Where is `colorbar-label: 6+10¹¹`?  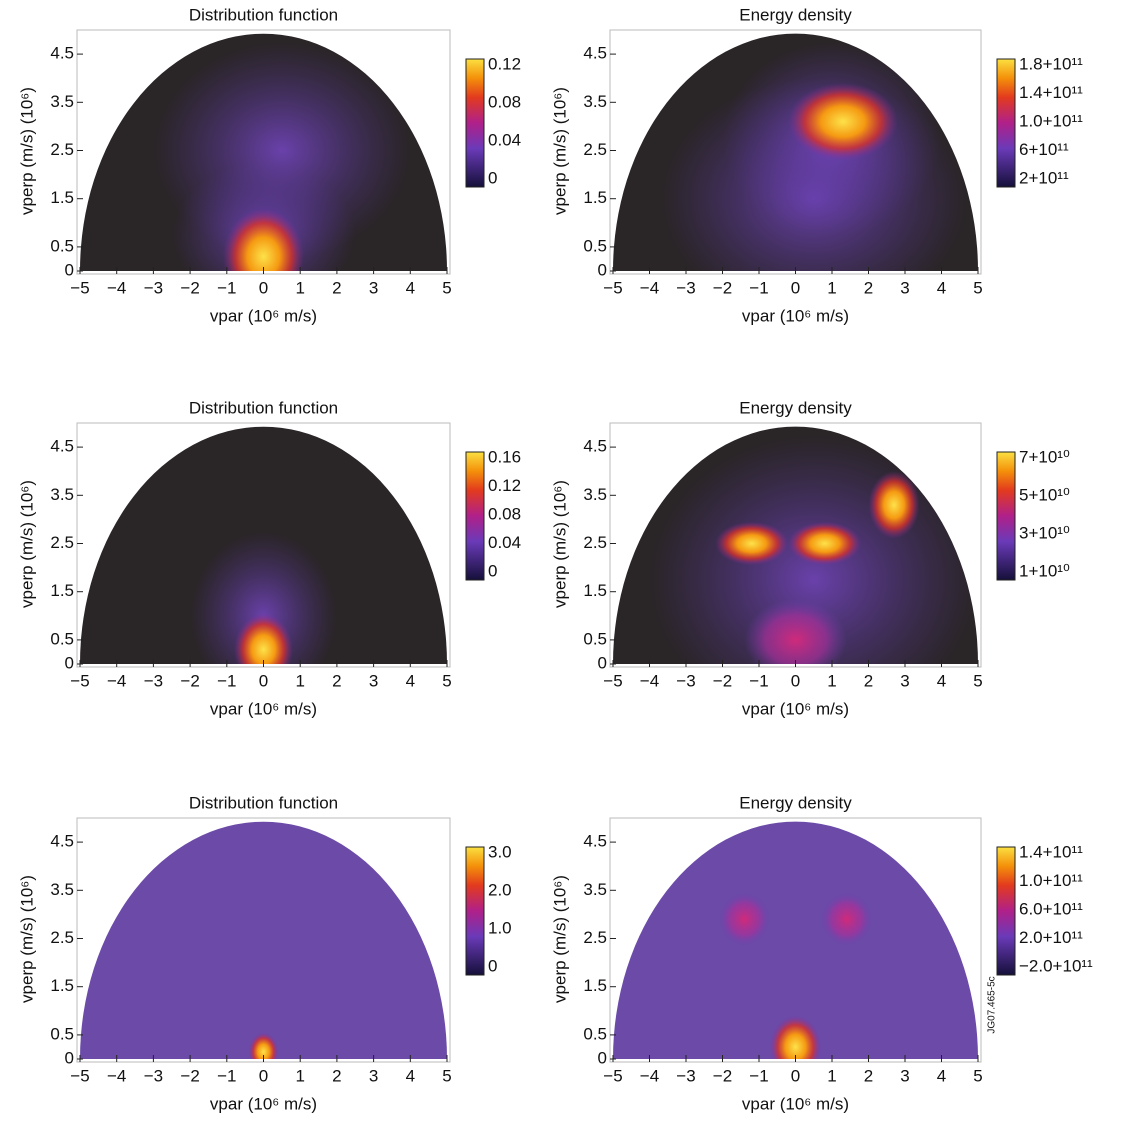 colorbar-label: 6+10¹¹ is located at coordinates (1044, 149).